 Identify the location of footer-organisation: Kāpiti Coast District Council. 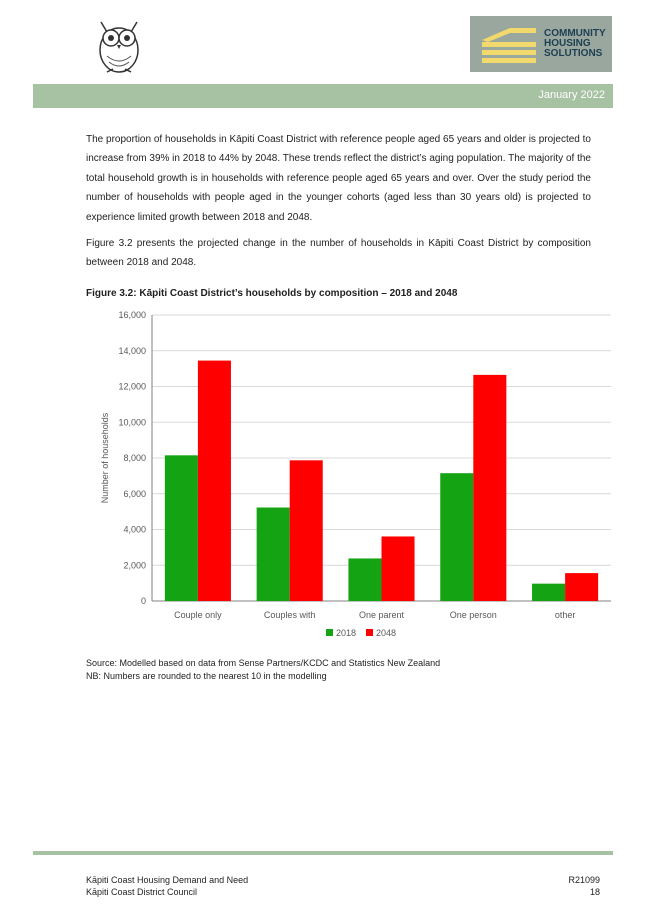
(142, 892).